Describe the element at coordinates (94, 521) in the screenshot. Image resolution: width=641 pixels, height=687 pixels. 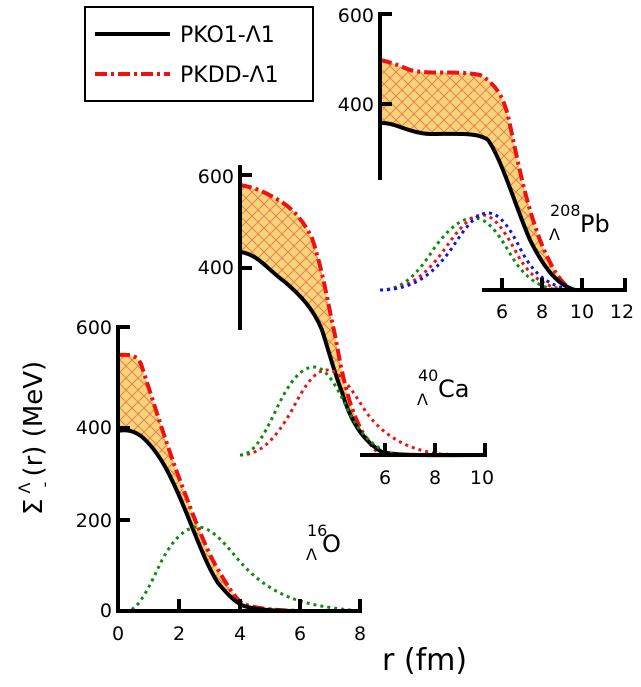
I see `o16-ytick-label: 200` at that location.